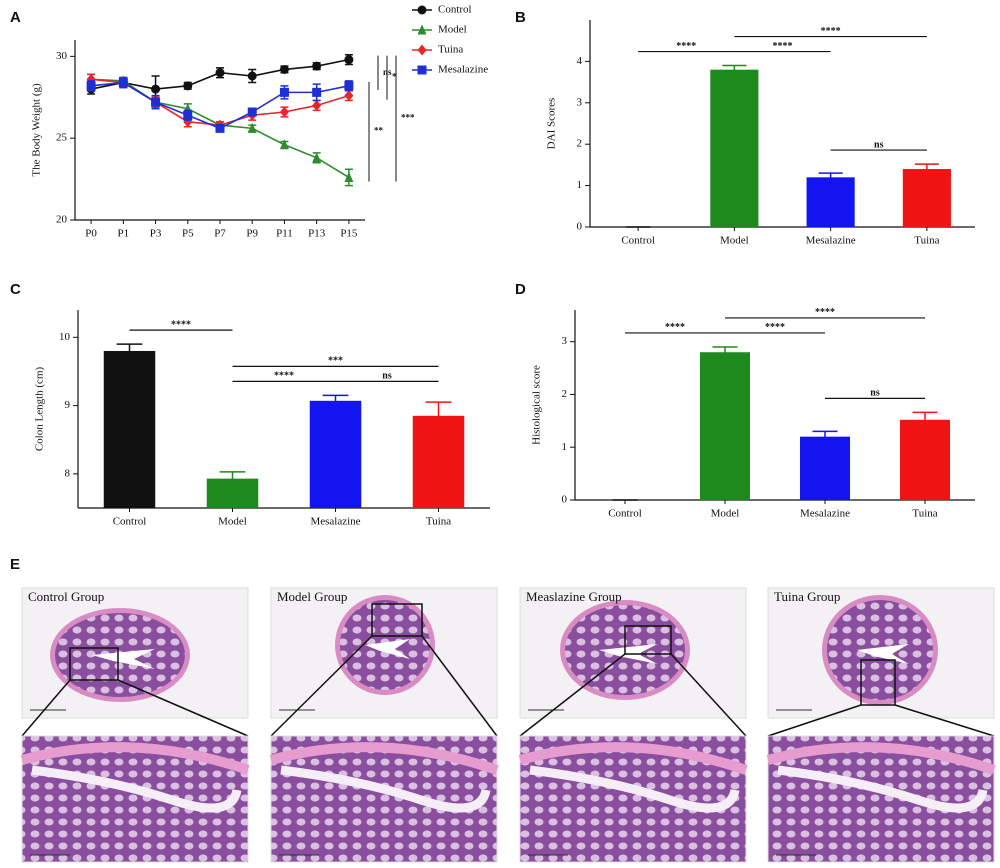  What do you see at coordinates (68, 473) in the screenshot?
I see `y-tick-label: 8` at bounding box center [68, 473].